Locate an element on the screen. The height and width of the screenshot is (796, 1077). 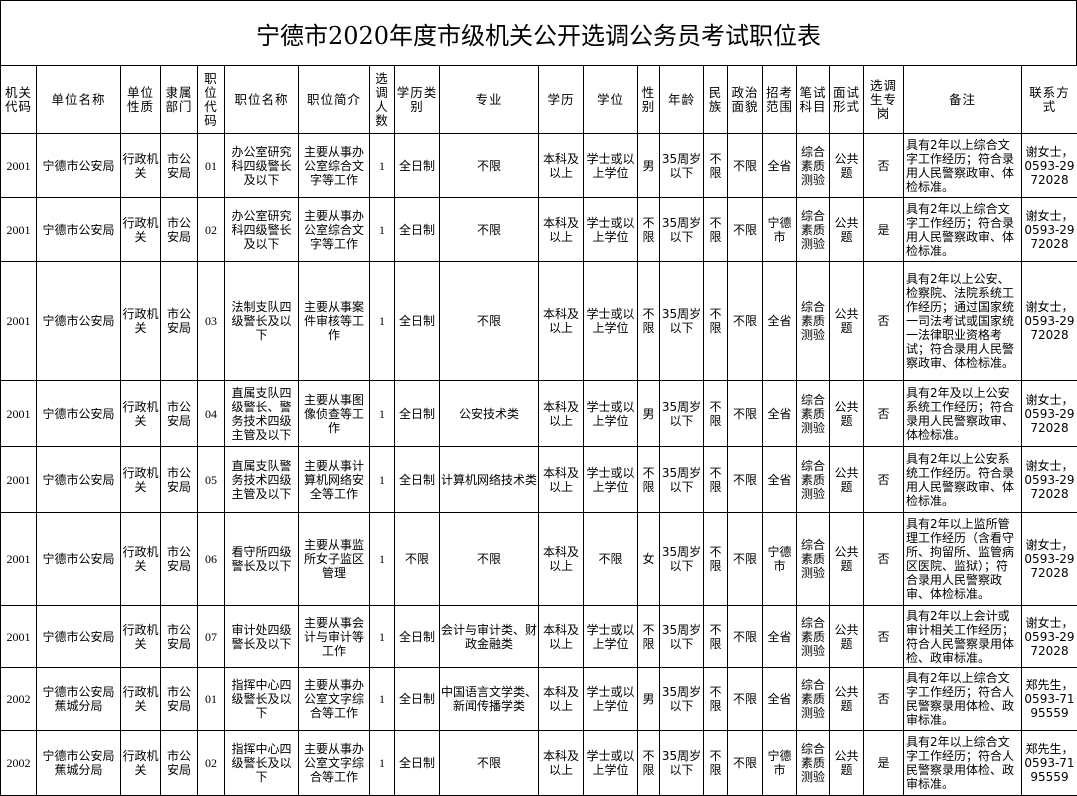
cell-remarks: 具有2年以上会计或审计相关工作经历；符合人民警察录用体检、政审标准。 is located at coordinates (963, 637).